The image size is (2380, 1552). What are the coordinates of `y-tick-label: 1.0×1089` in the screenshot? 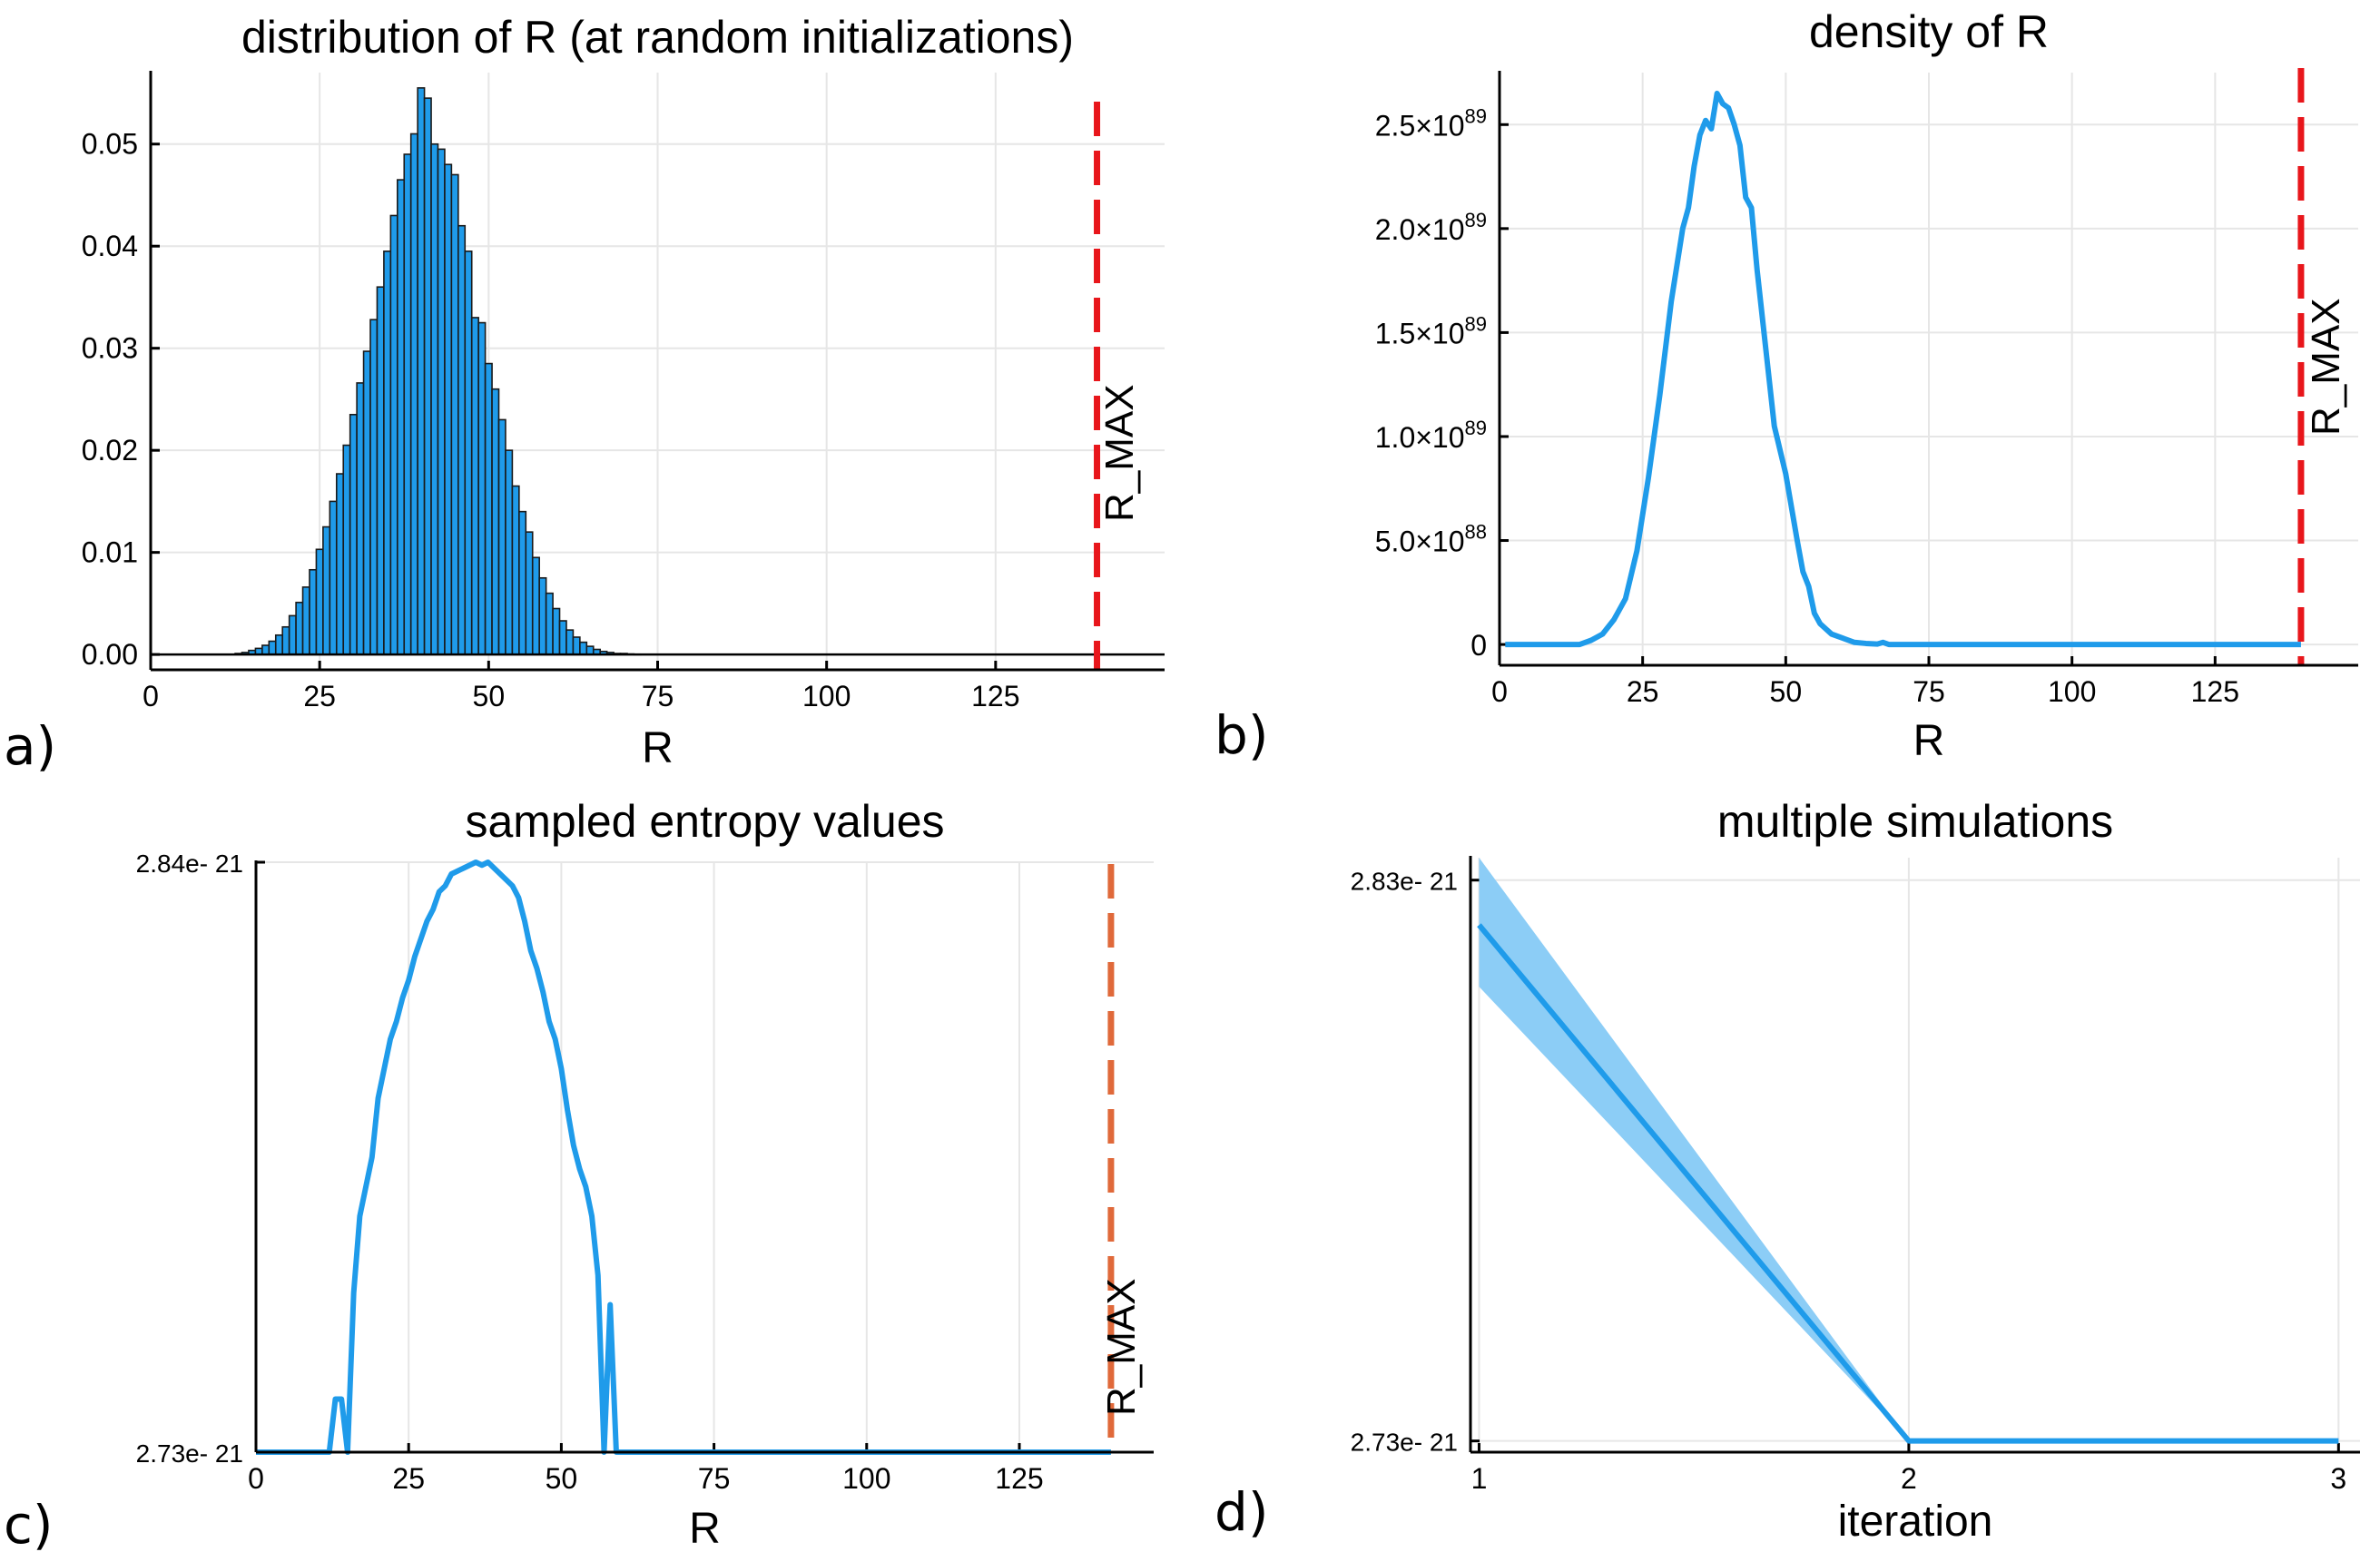 It's located at (1431, 435).